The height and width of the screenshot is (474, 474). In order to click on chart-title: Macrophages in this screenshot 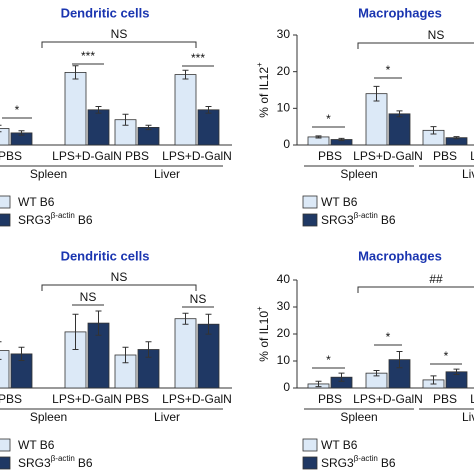, I will do `click(400, 255)`.